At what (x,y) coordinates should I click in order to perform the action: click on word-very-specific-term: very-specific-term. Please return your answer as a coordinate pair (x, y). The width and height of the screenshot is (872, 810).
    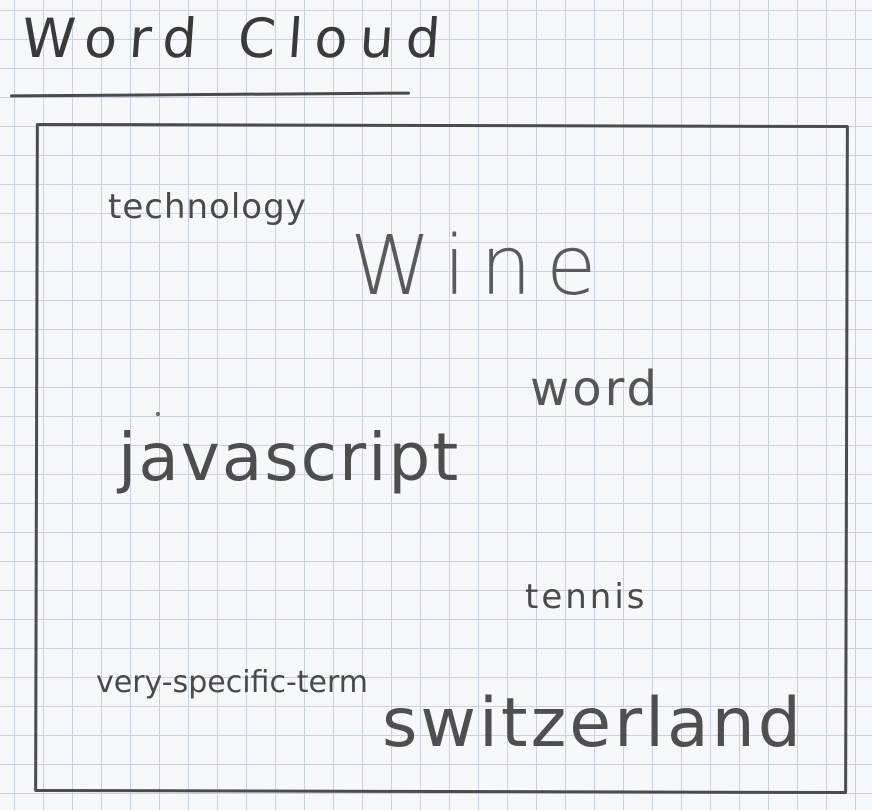
    Looking at the image, I should click on (232, 682).